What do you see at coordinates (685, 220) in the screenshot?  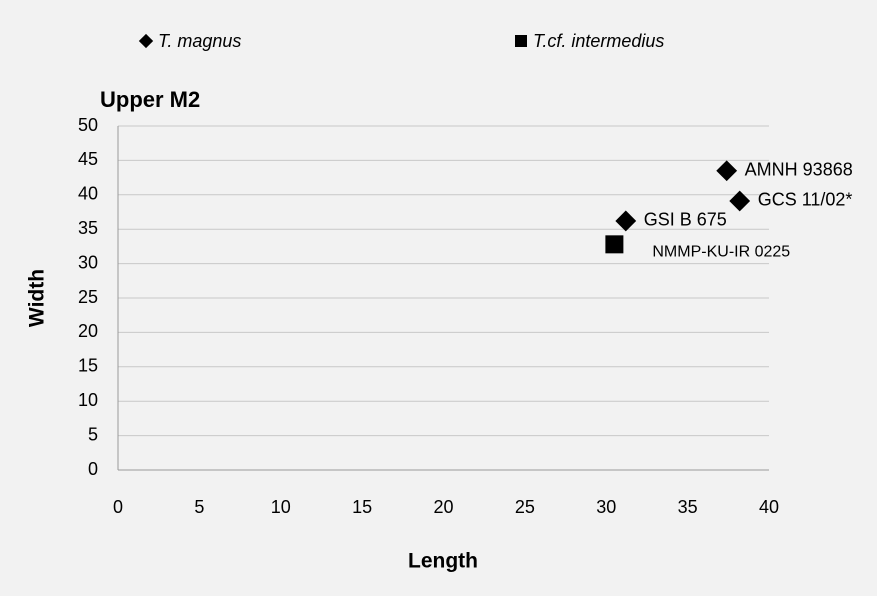 I see `point-label: GSI B 675` at bounding box center [685, 220].